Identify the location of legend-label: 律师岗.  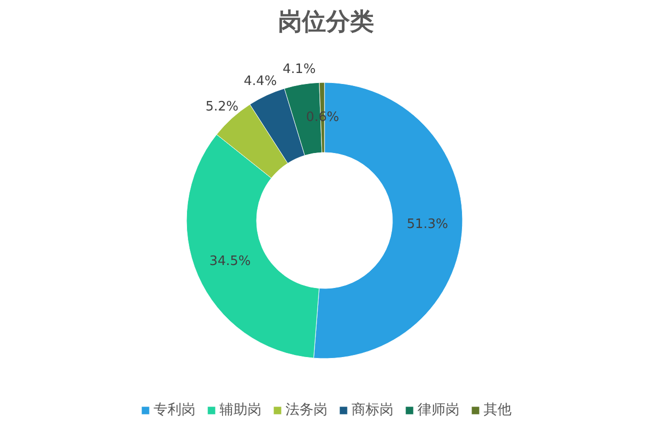
(439, 410).